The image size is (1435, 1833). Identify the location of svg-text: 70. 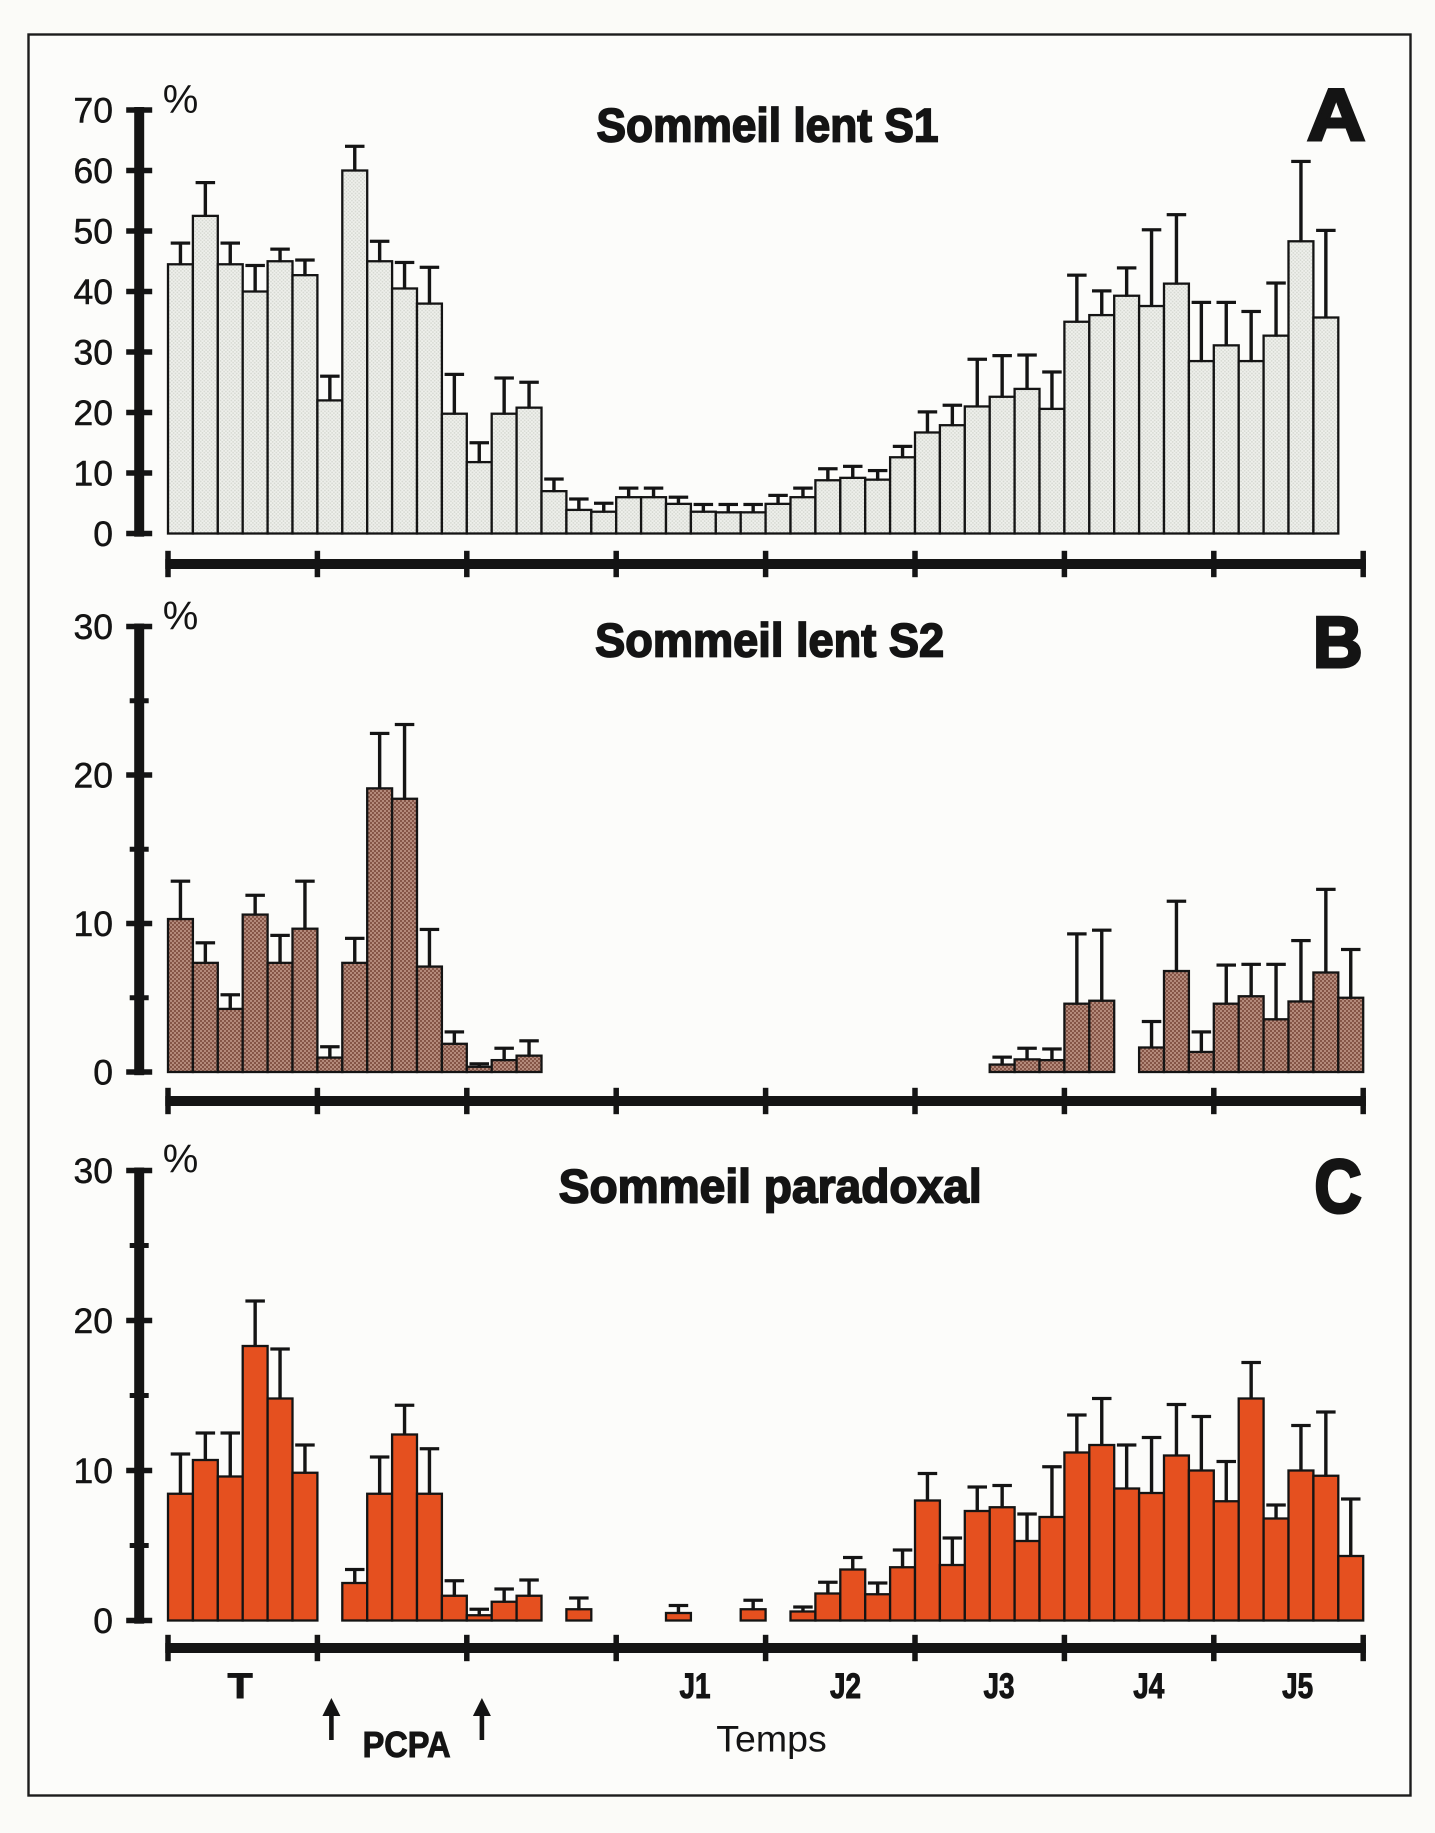
(94, 111).